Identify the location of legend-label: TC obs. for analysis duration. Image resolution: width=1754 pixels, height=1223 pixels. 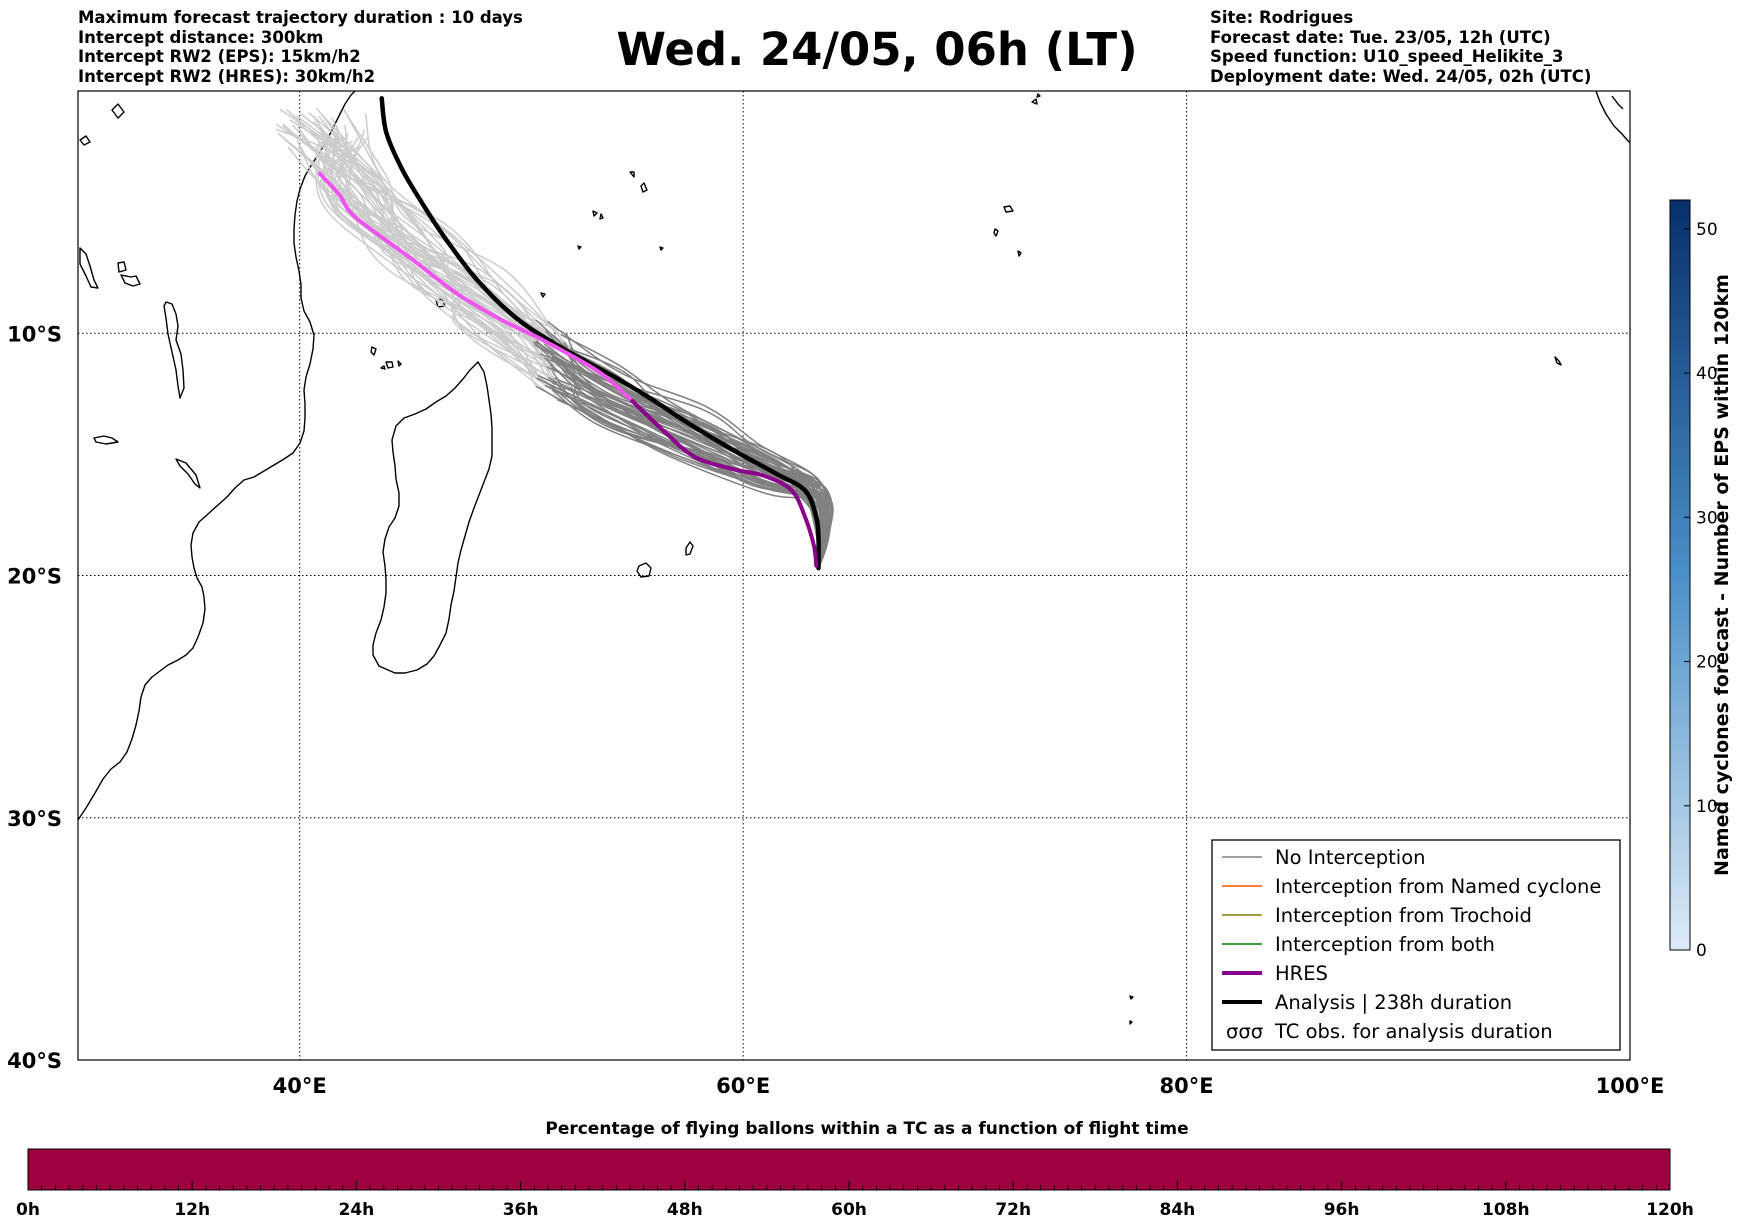
(1413, 1031).